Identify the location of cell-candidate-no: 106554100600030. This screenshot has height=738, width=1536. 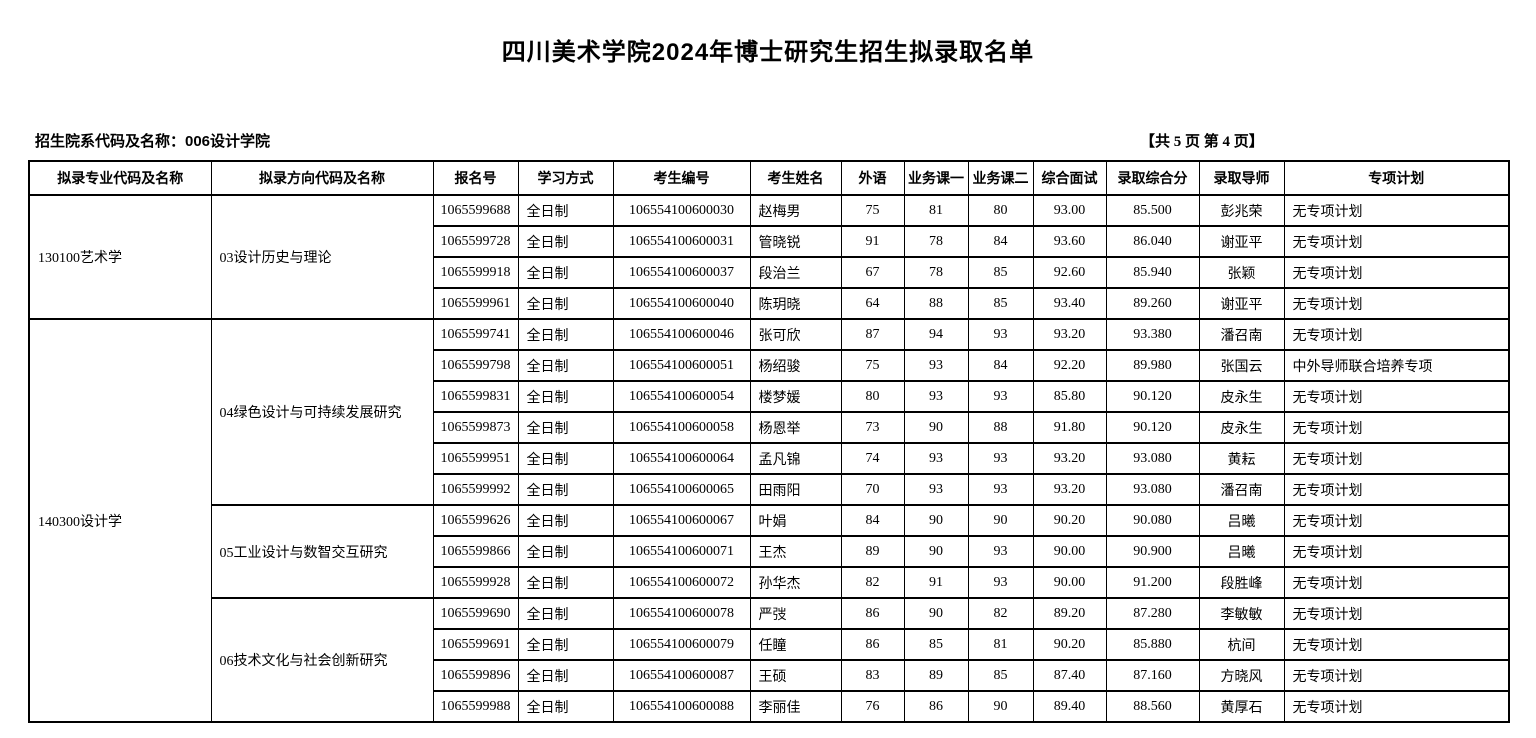
(681, 210).